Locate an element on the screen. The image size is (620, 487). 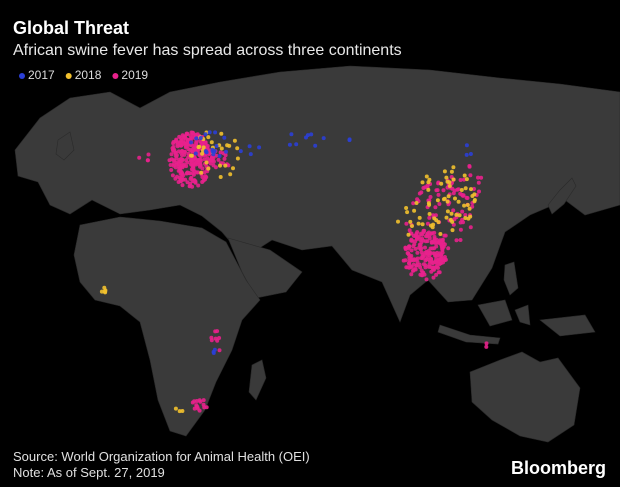
title: Global Threat is located at coordinates (71, 28).